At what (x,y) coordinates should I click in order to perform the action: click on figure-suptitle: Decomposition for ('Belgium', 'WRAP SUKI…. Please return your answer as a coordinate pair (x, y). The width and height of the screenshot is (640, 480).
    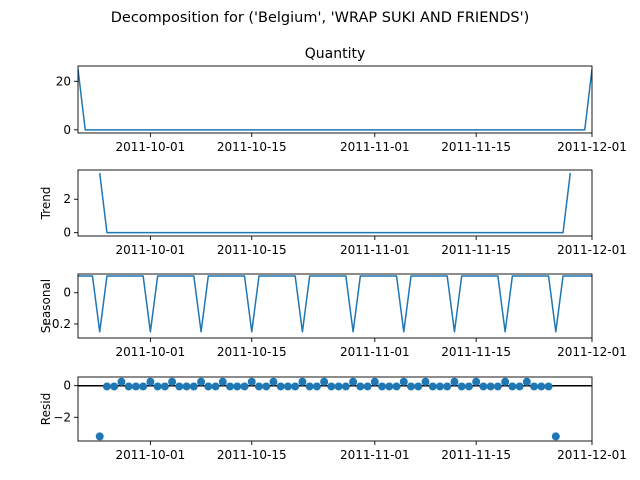
    Looking at the image, I should click on (320, 18).